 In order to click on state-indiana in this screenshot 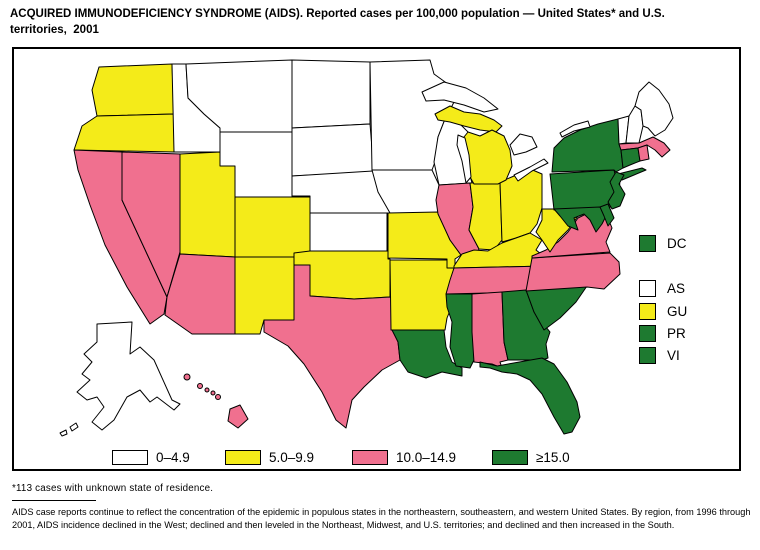, I will do `click(485, 216)`.